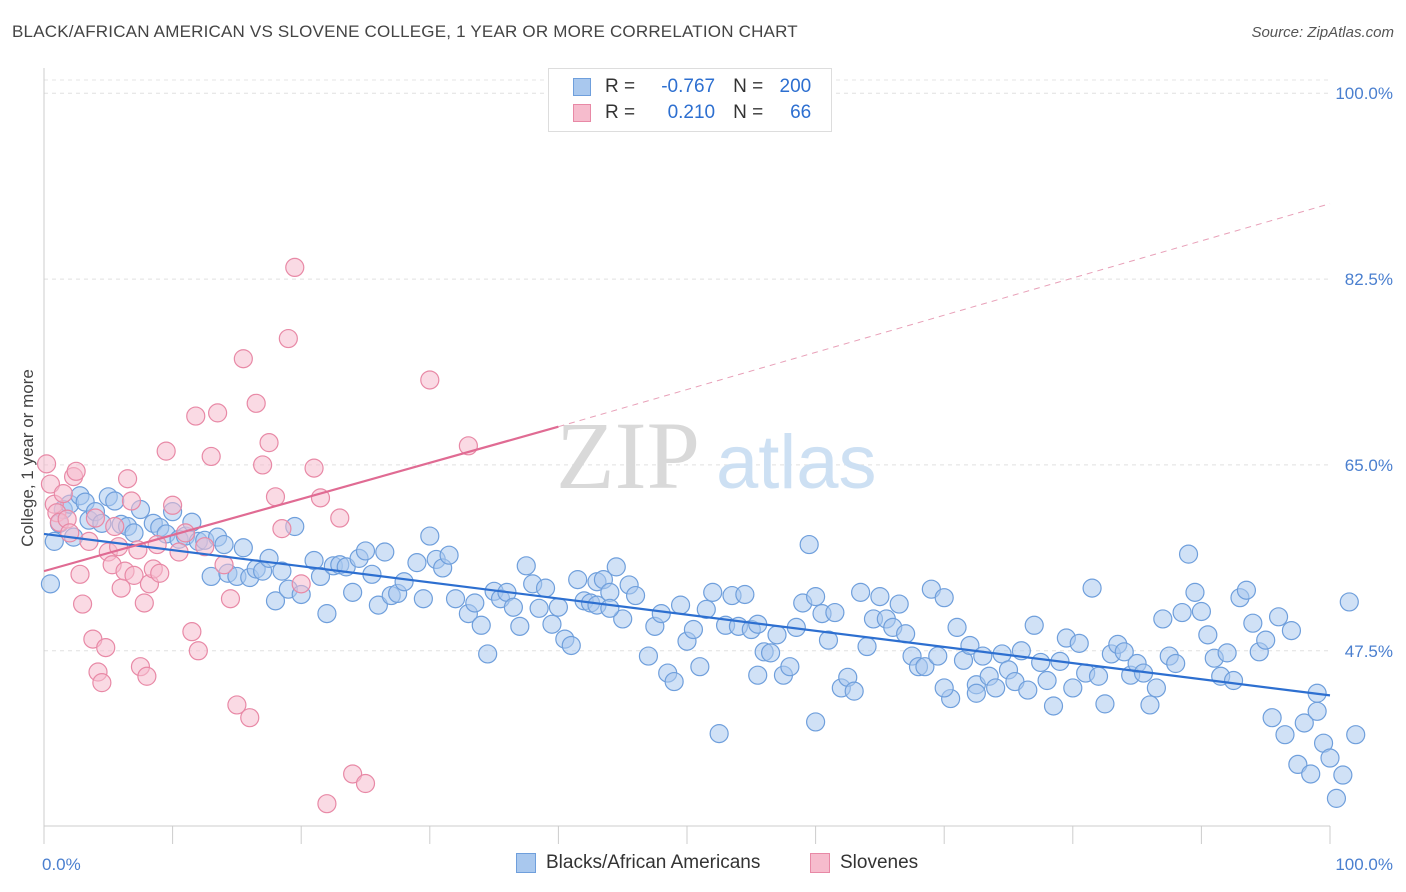 The height and width of the screenshot is (892, 1406). I want to click on watermark: ZIP atlas, so click(716, 455).